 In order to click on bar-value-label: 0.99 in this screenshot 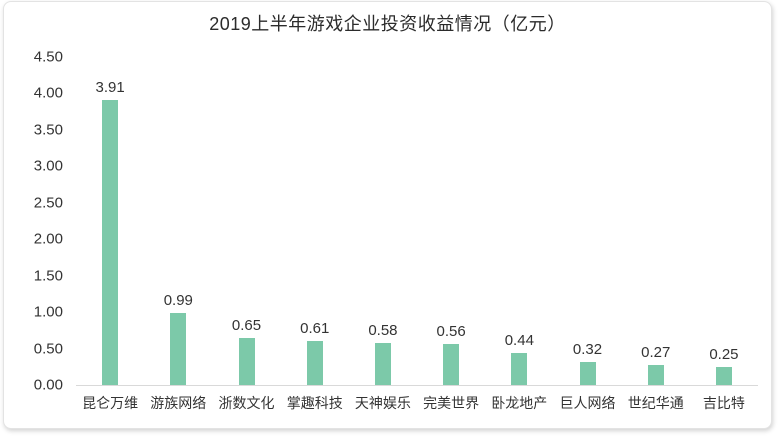, I will do `click(178, 300)`.